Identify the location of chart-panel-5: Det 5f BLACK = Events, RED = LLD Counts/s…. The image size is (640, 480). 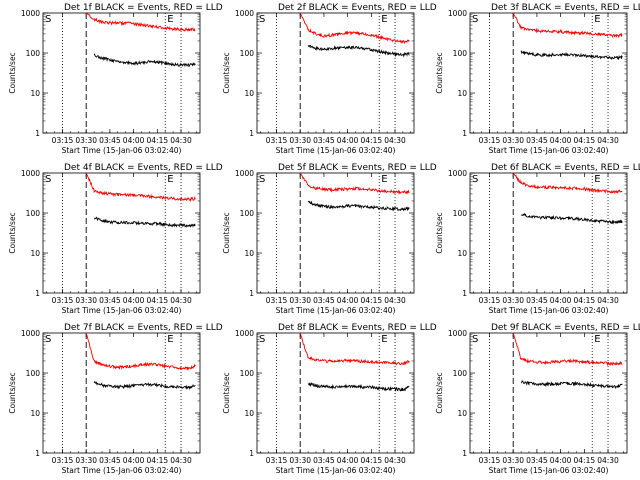
(329, 239).